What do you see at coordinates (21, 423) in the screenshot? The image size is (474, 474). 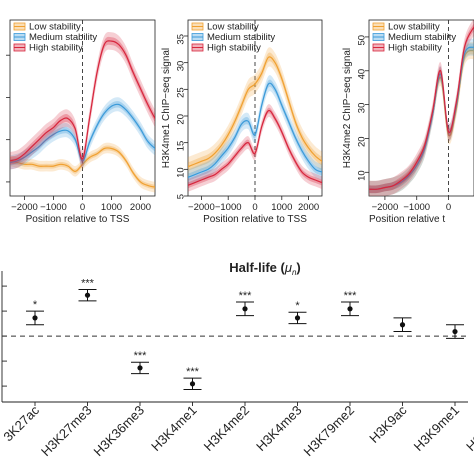 I see `category-label: 3K27ac` at bounding box center [21, 423].